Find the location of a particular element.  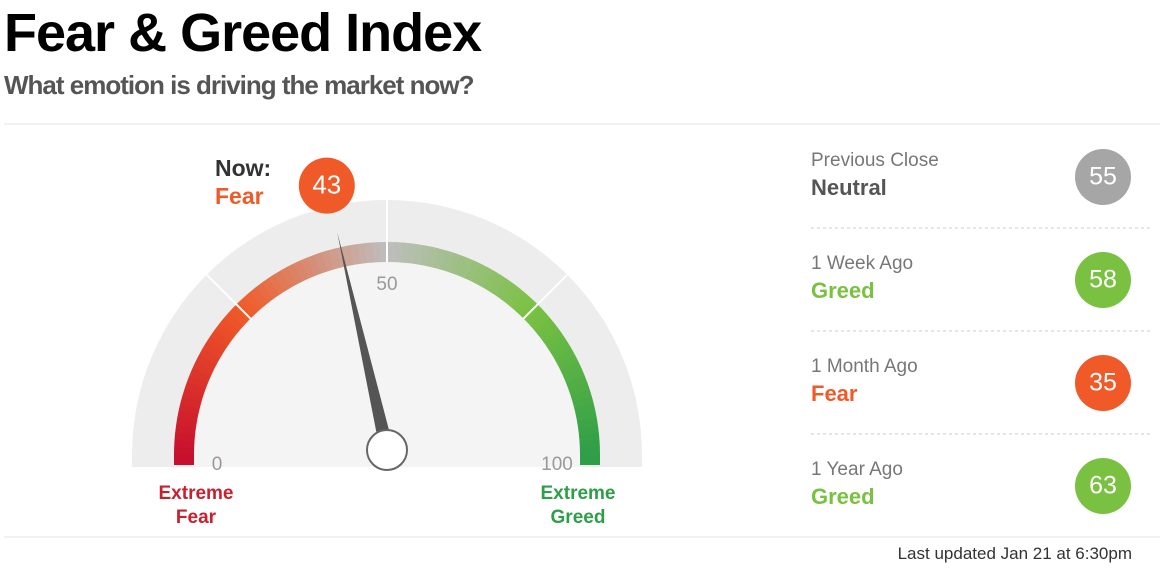

value-label: 43 is located at coordinates (326, 185).